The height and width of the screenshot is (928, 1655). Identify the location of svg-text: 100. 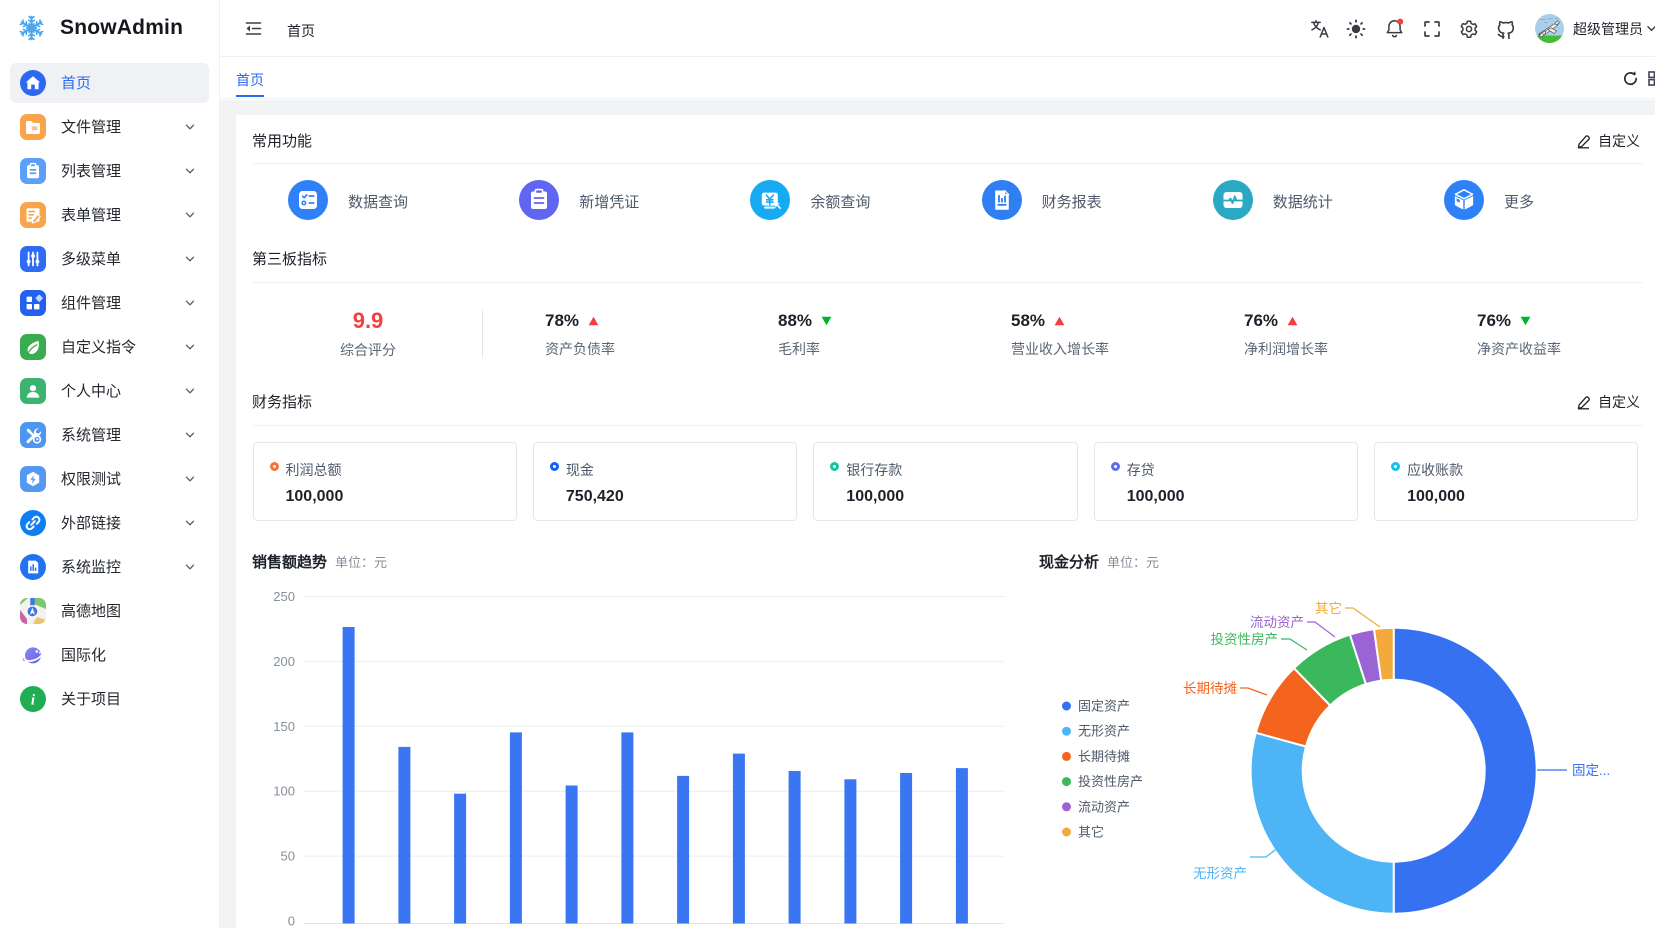
(284, 791).